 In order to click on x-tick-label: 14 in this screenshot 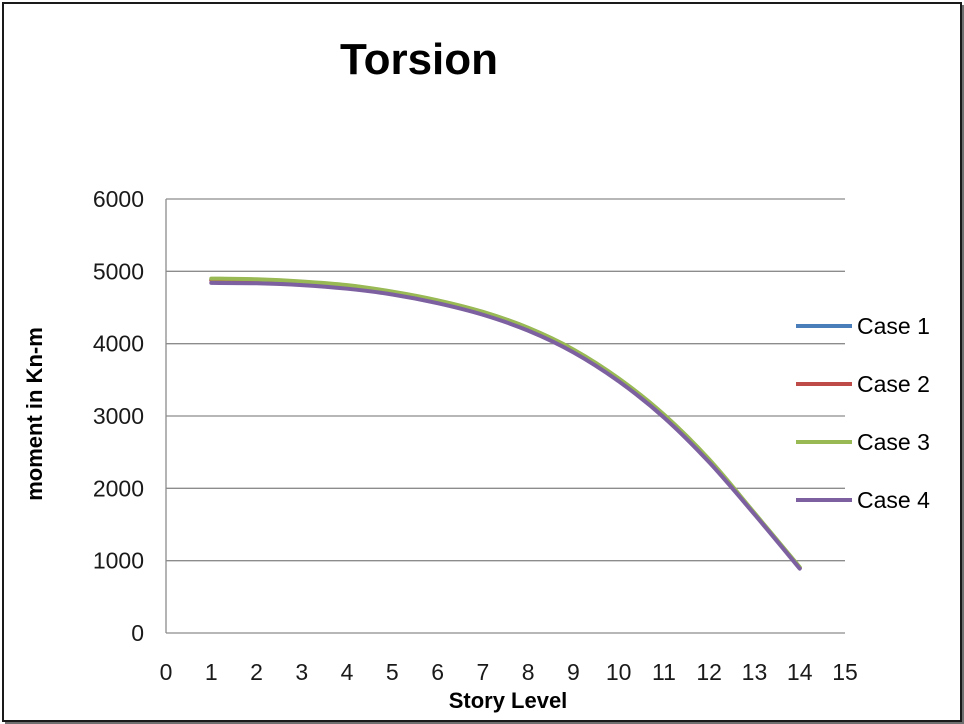, I will do `click(800, 672)`.